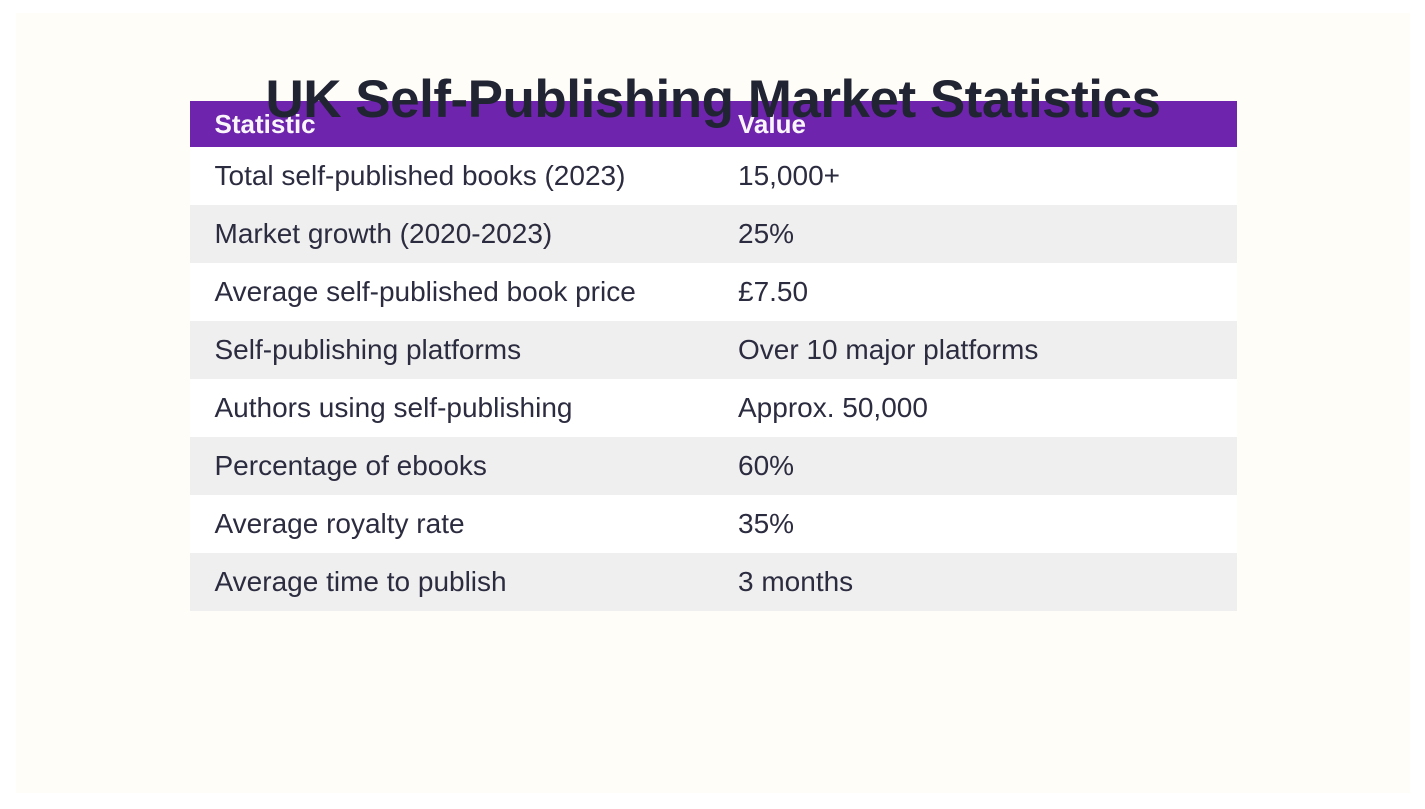 The height and width of the screenshot is (809, 1425). I want to click on value-cell: Over 10 major platforms, so click(888, 349).